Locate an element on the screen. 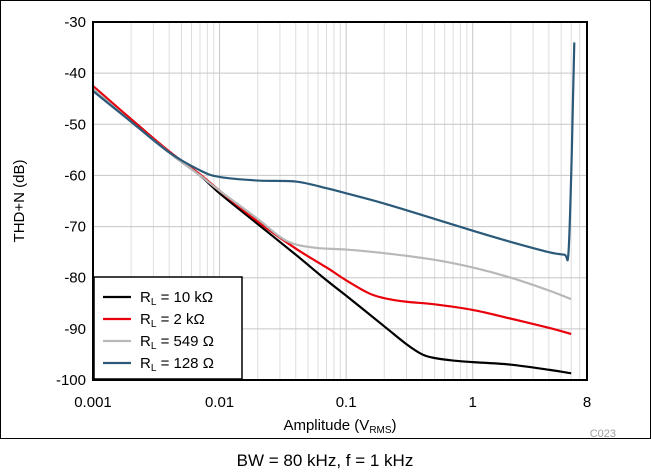  legend-label: RL = 2 kΩ is located at coordinates (172, 320).